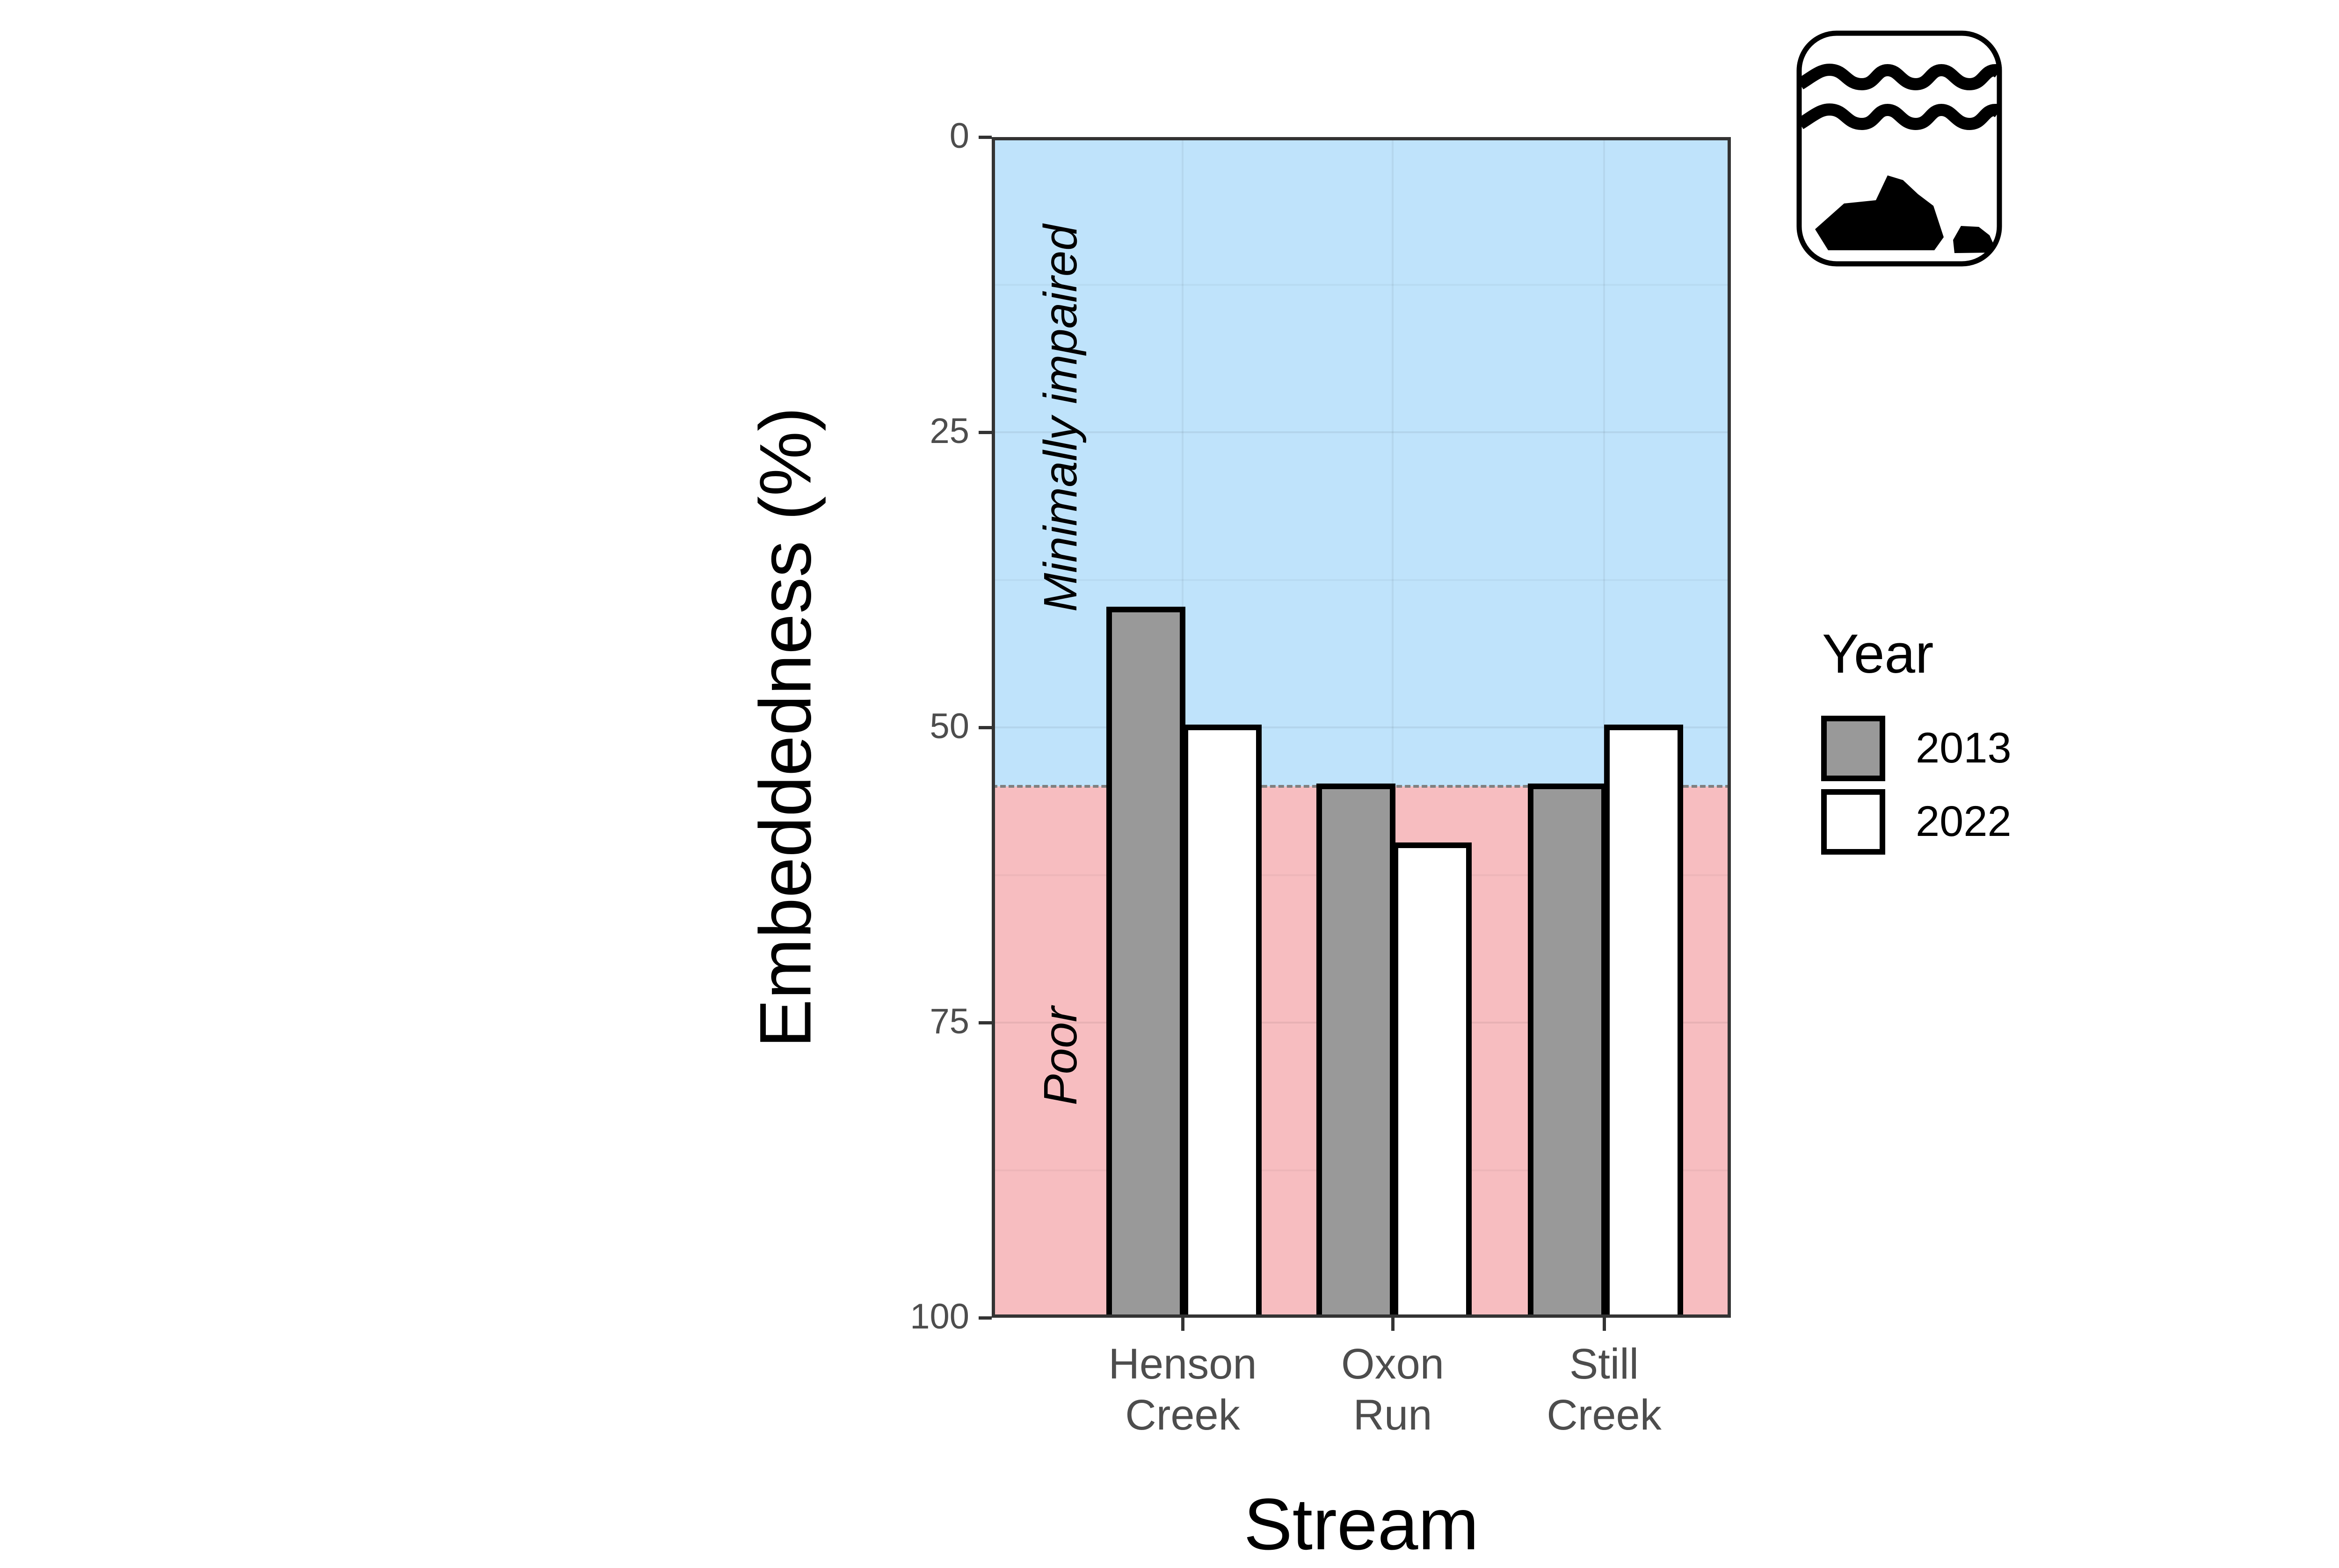 This screenshot has width=2339, height=1568. What do you see at coordinates (1964, 822) in the screenshot?
I see `legend-label-2022: 2022` at bounding box center [1964, 822].